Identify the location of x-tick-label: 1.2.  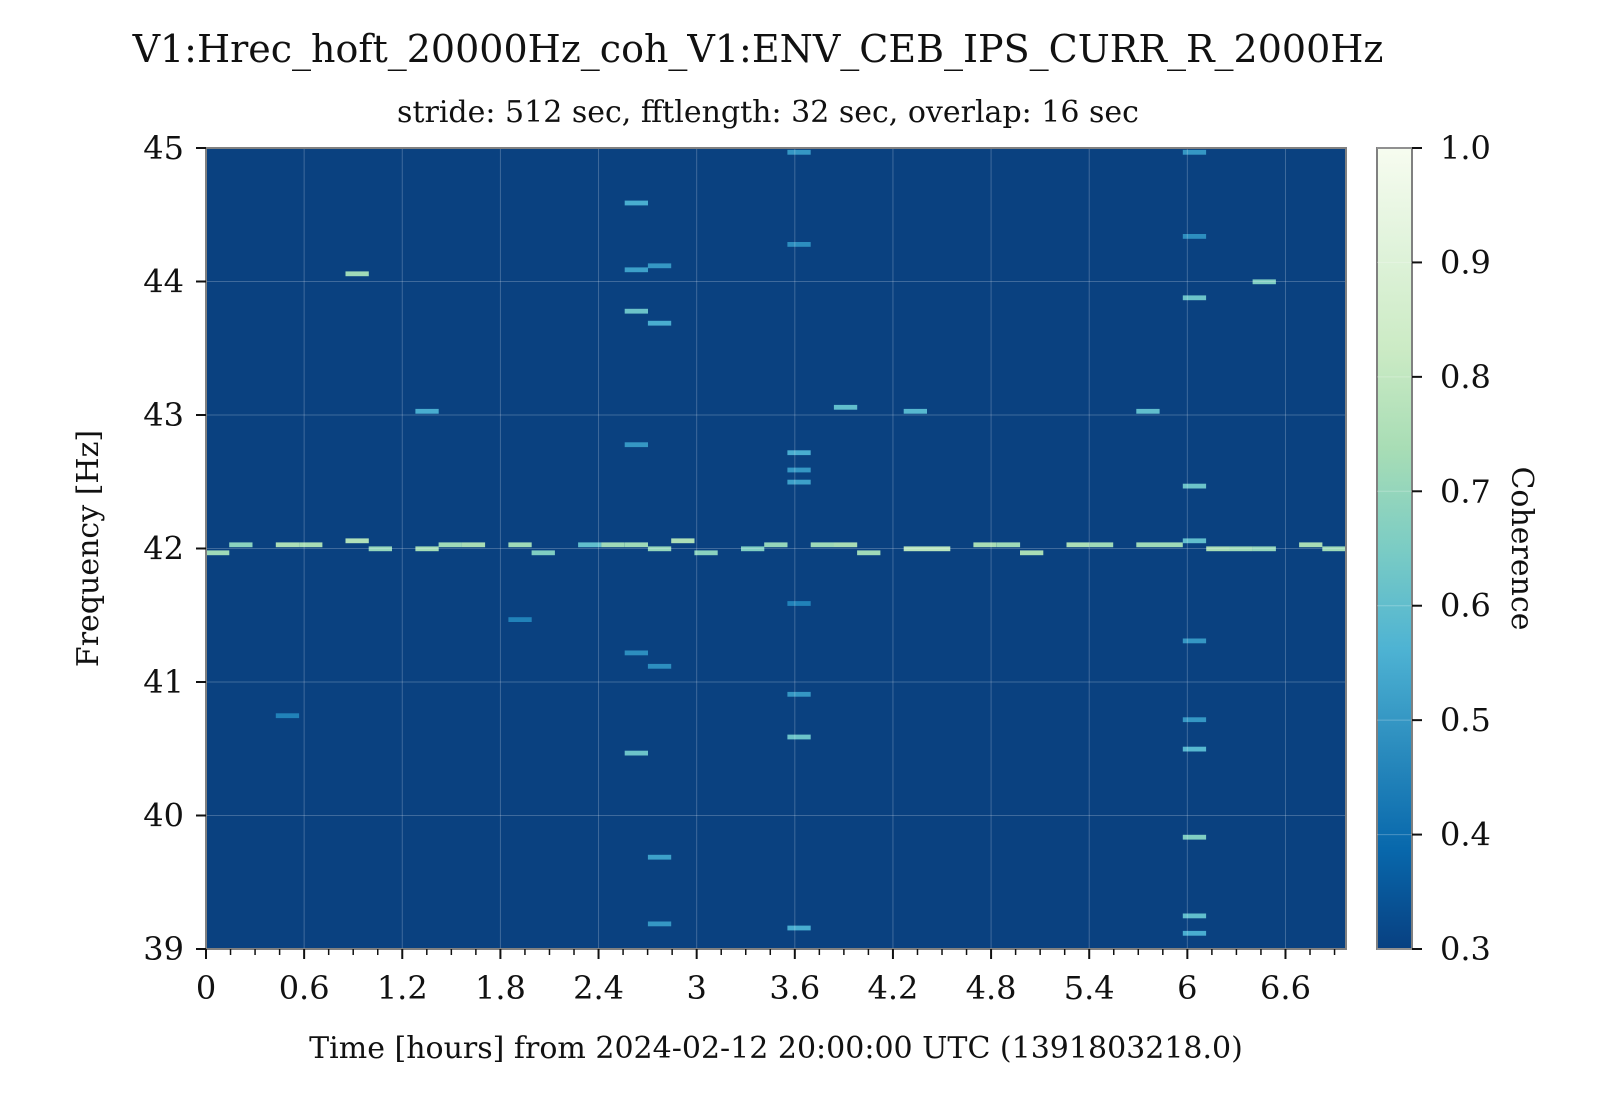
(402, 988).